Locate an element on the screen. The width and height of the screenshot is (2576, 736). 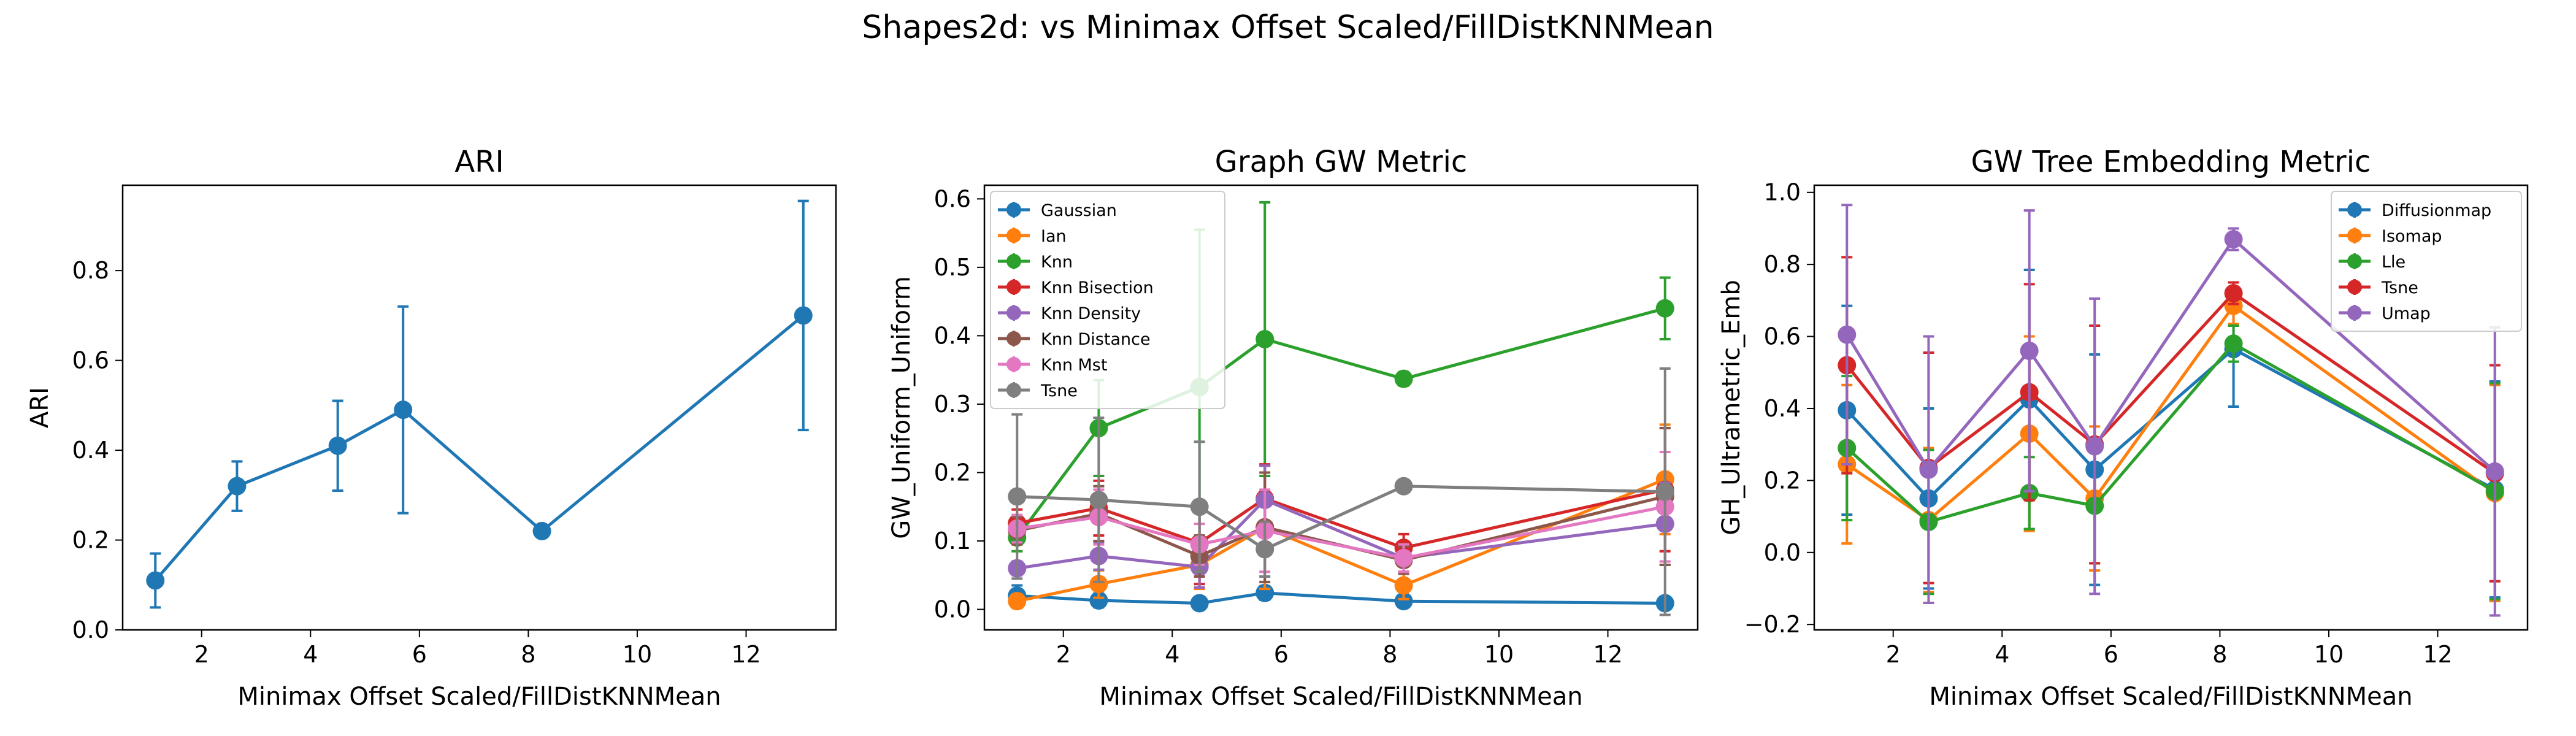
subplot-title: ARI is located at coordinates (479, 162).